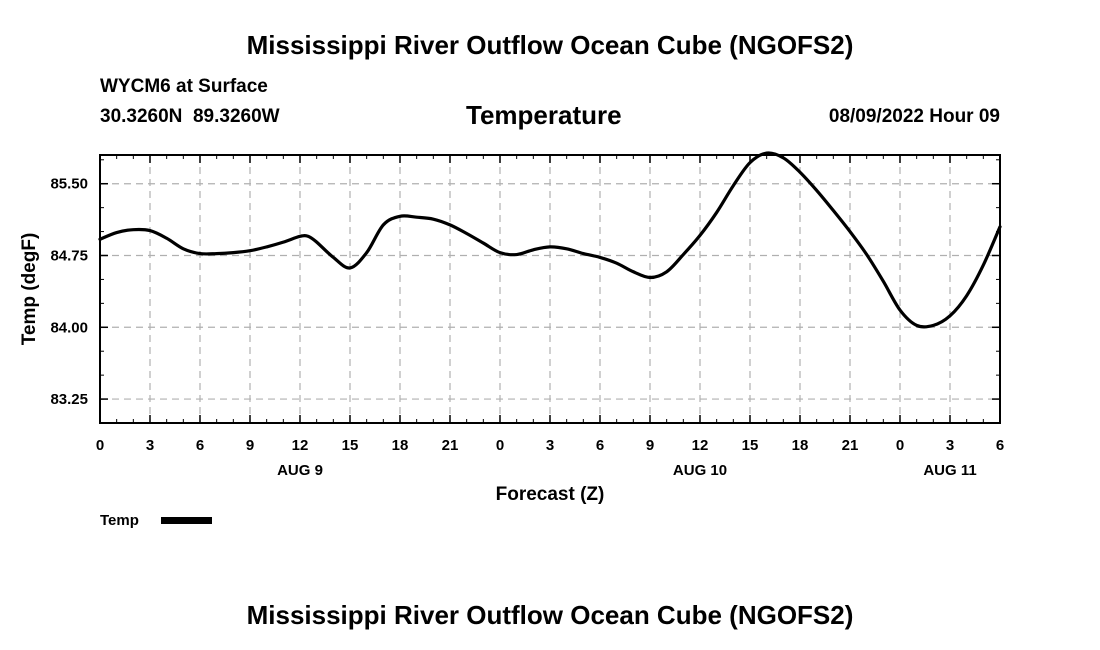 This screenshot has width=1100, height=650. I want to click on x-axis-label: Forecast (Z), so click(550, 494).